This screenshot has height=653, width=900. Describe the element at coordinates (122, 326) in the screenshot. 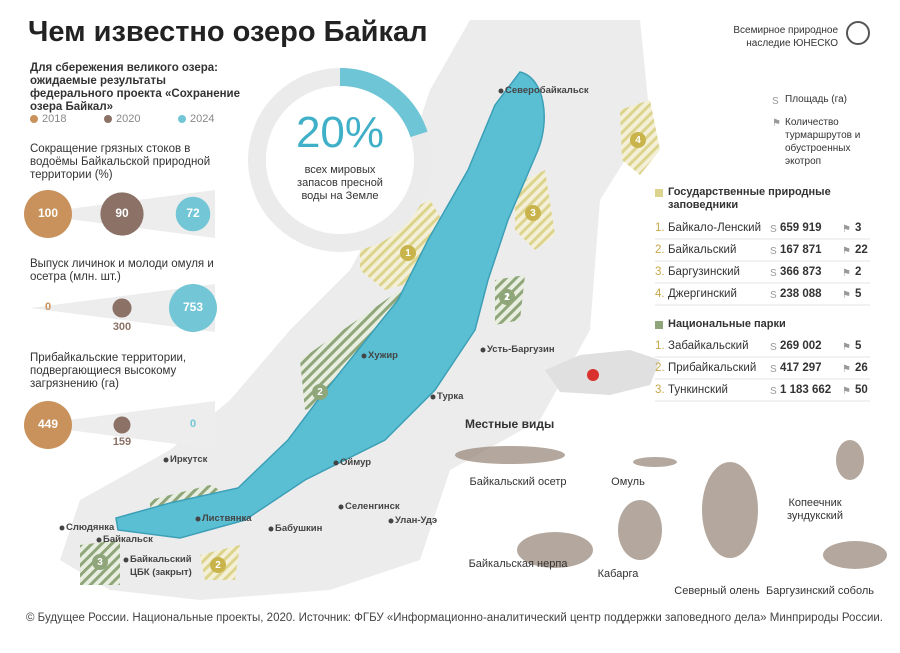

I see `metric-label: 300` at that location.